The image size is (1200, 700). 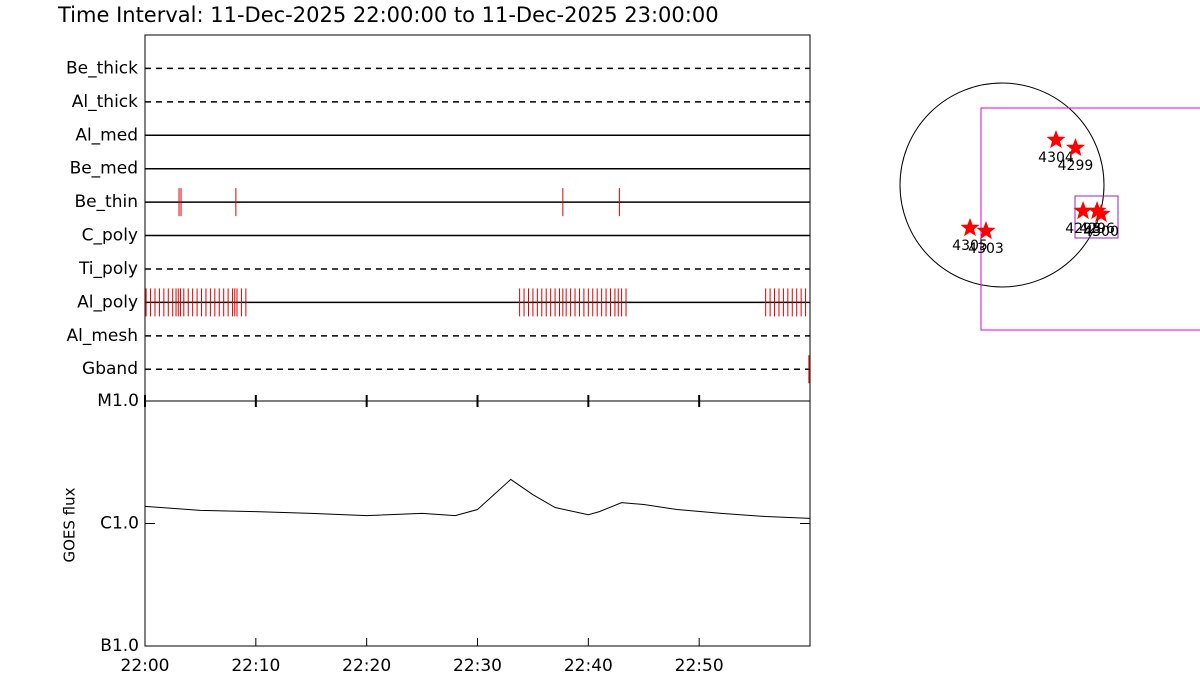 I want to click on y-tick-label: B1.0, so click(x=119, y=646).